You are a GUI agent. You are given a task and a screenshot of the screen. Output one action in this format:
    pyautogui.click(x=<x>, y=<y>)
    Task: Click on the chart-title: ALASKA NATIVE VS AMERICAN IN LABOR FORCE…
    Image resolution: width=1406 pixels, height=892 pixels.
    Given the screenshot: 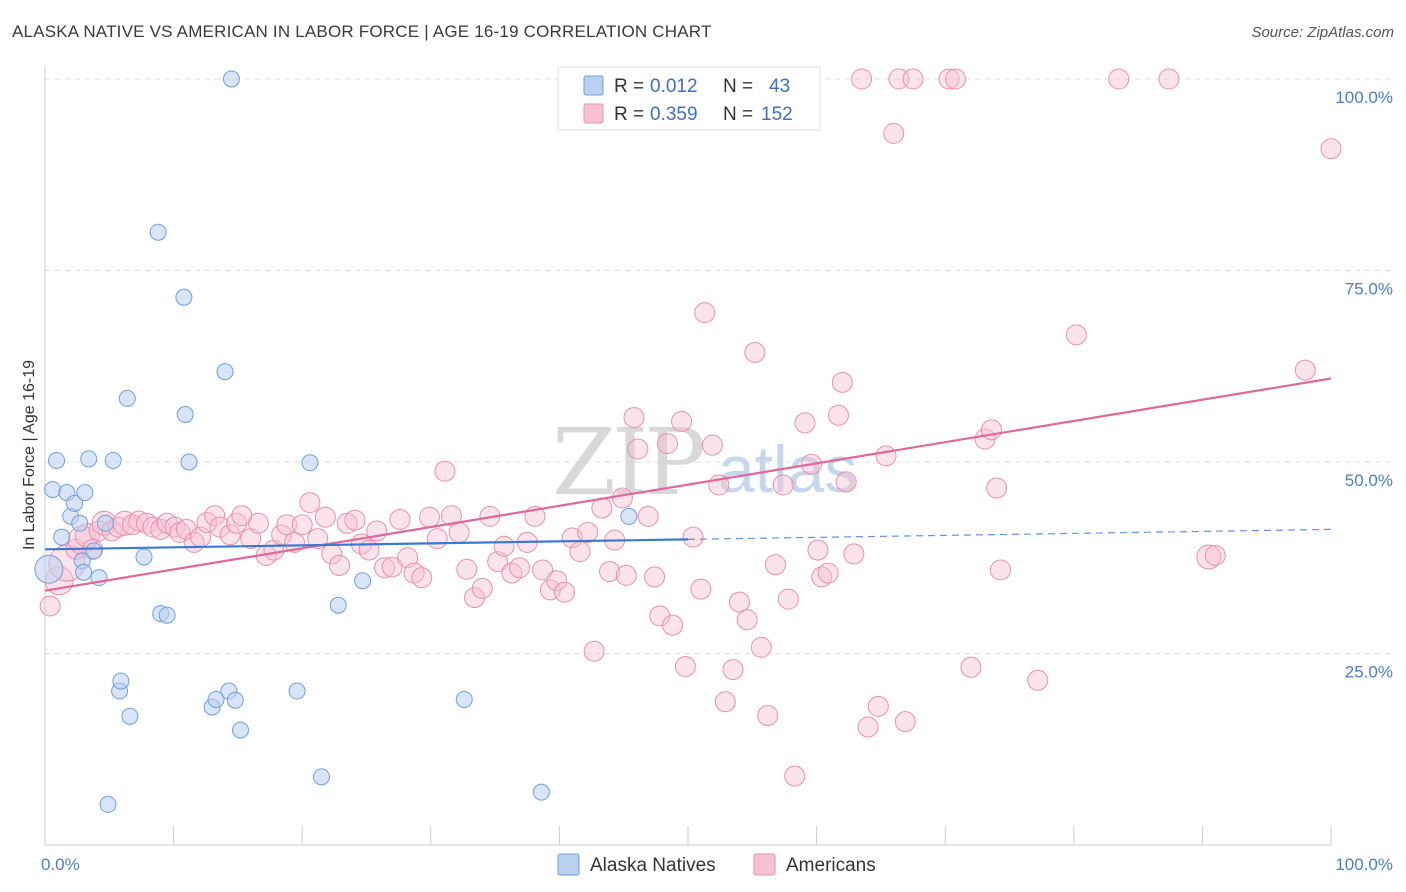 What is the action you would take?
    pyautogui.click(x=362, y=31)
    